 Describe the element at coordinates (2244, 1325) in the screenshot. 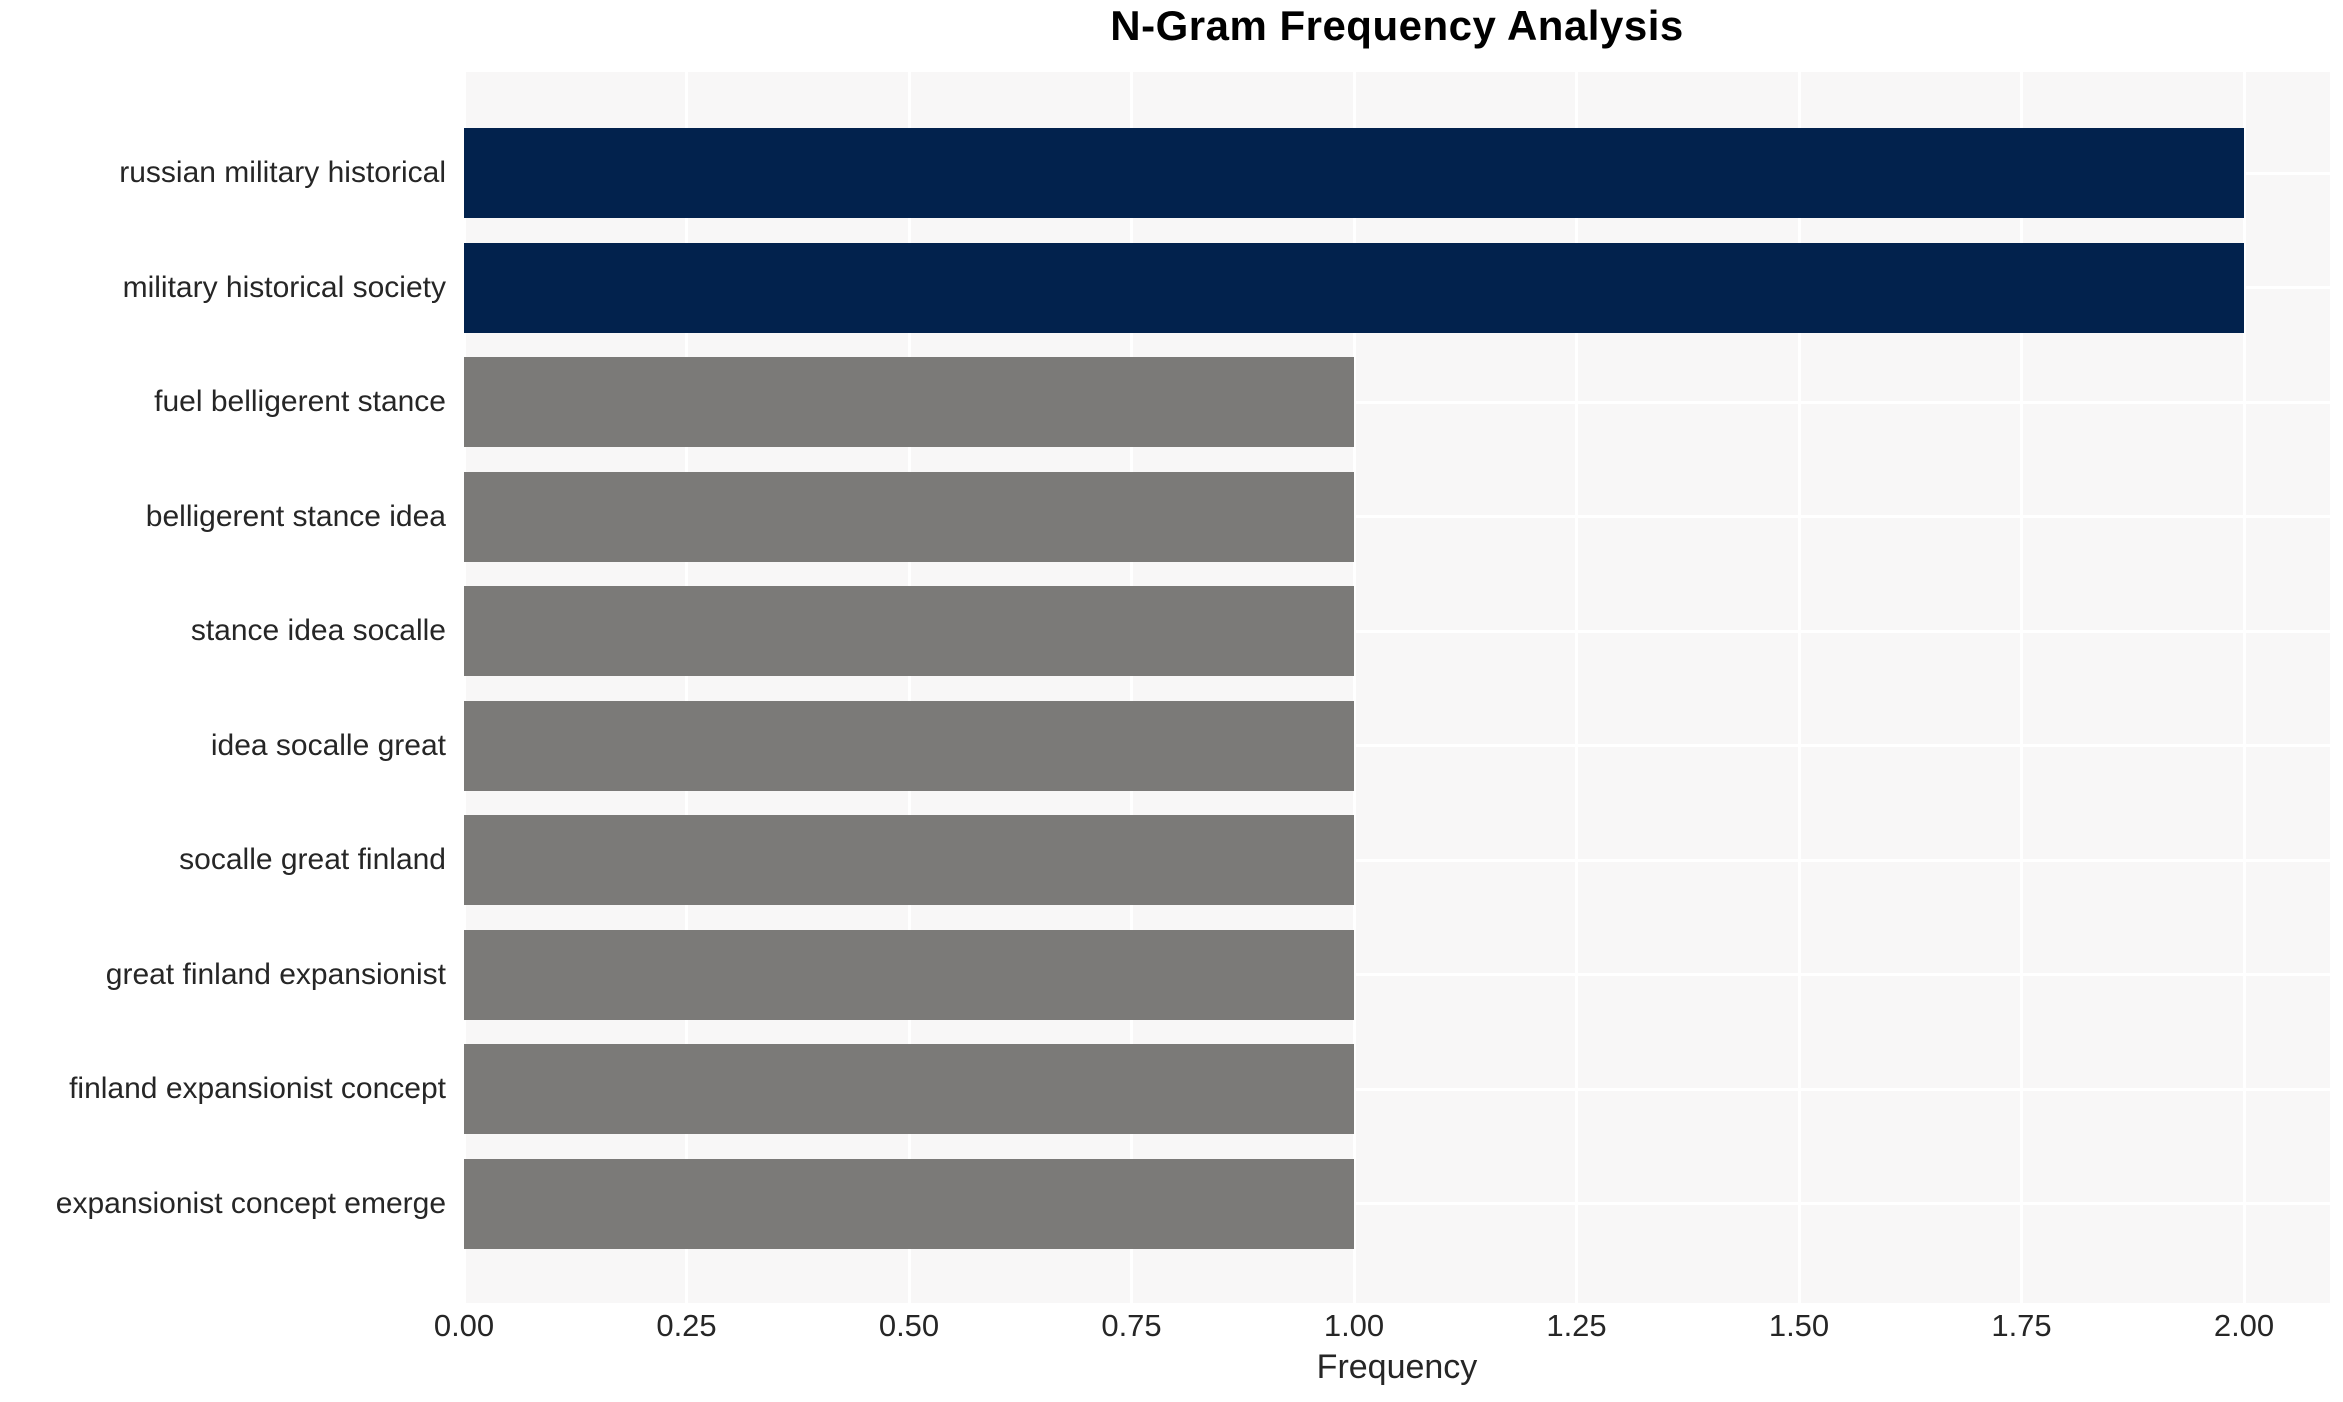

I see `x-tick-label: 2.00` at that location.